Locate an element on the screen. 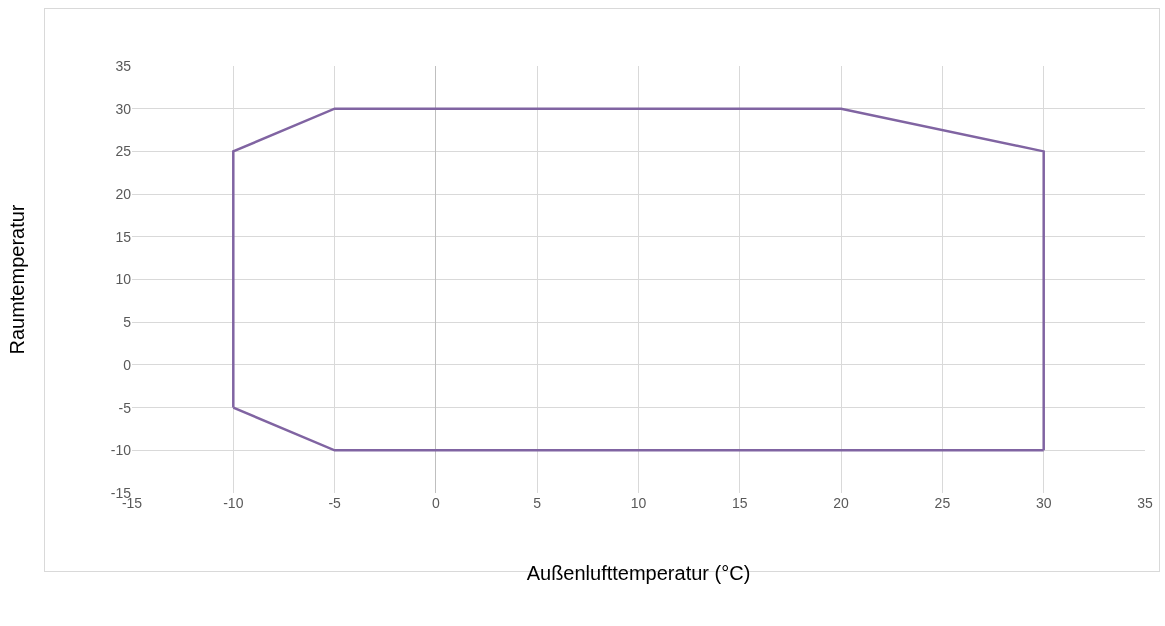 The width and height of the screenshot is (1165, 626). y-tick-label: 20 is located at coordinates (123, 194).